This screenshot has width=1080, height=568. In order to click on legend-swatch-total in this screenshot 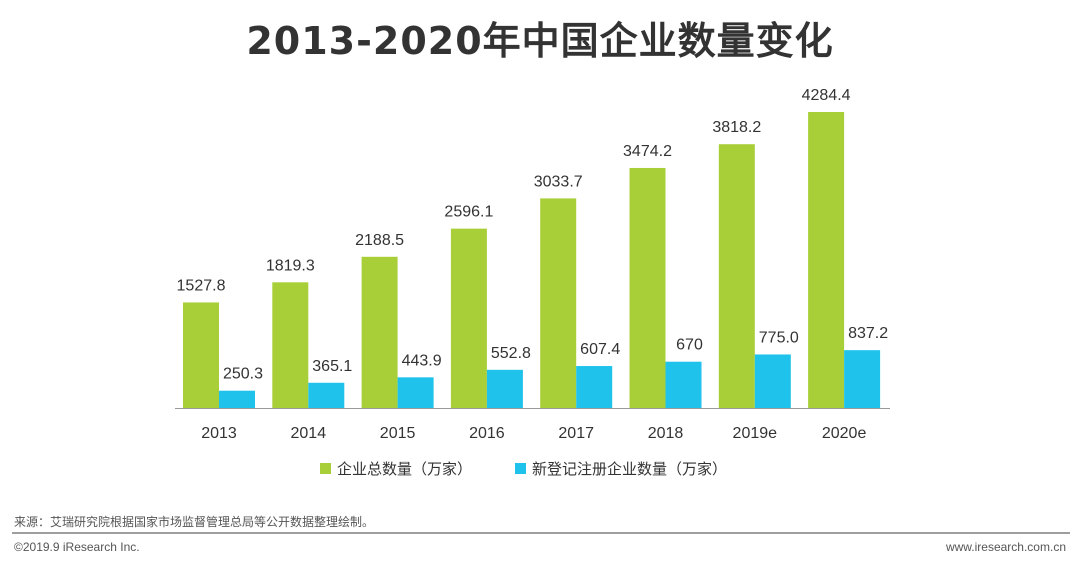, I will do `click(325, 468)`.